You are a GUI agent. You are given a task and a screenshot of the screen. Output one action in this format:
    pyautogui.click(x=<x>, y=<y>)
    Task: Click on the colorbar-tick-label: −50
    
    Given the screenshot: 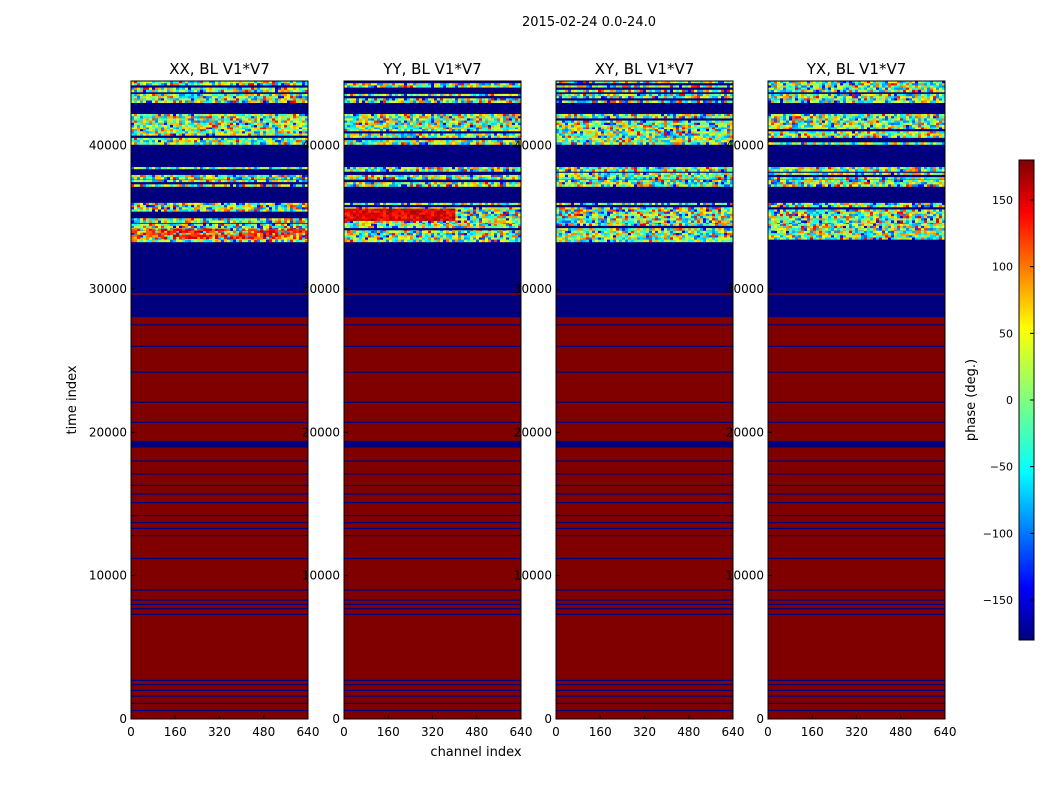 What is the action you would take?
    pyautogui.click(x=1001, y=467)
    